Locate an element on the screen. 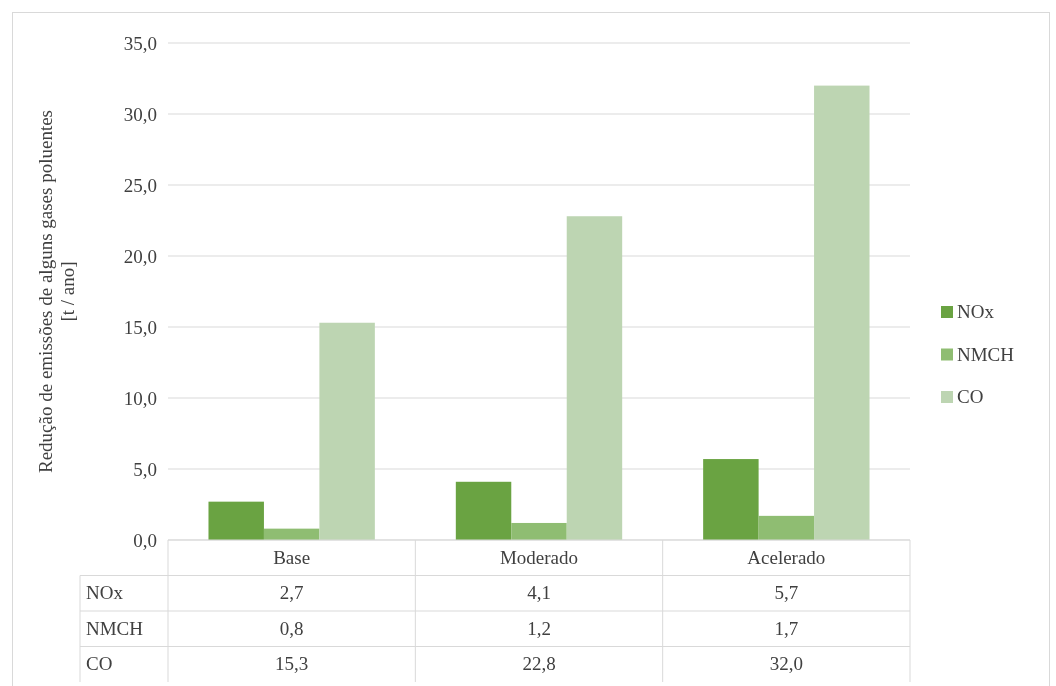  data-label: 4,1 is located at coordinates (539, 593).